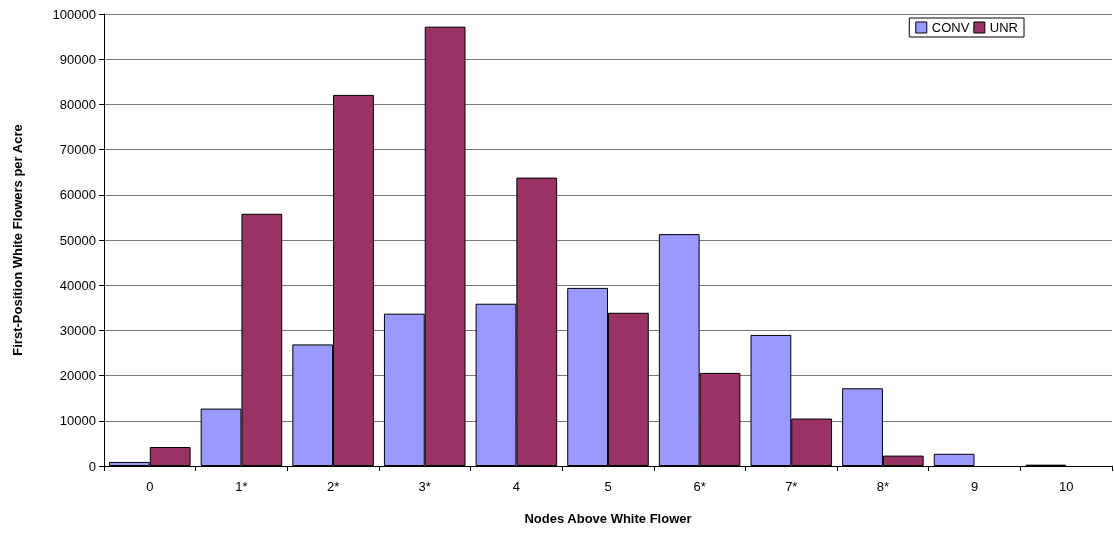  I want to click on x-tick-label: 7*, so click(791, 486).